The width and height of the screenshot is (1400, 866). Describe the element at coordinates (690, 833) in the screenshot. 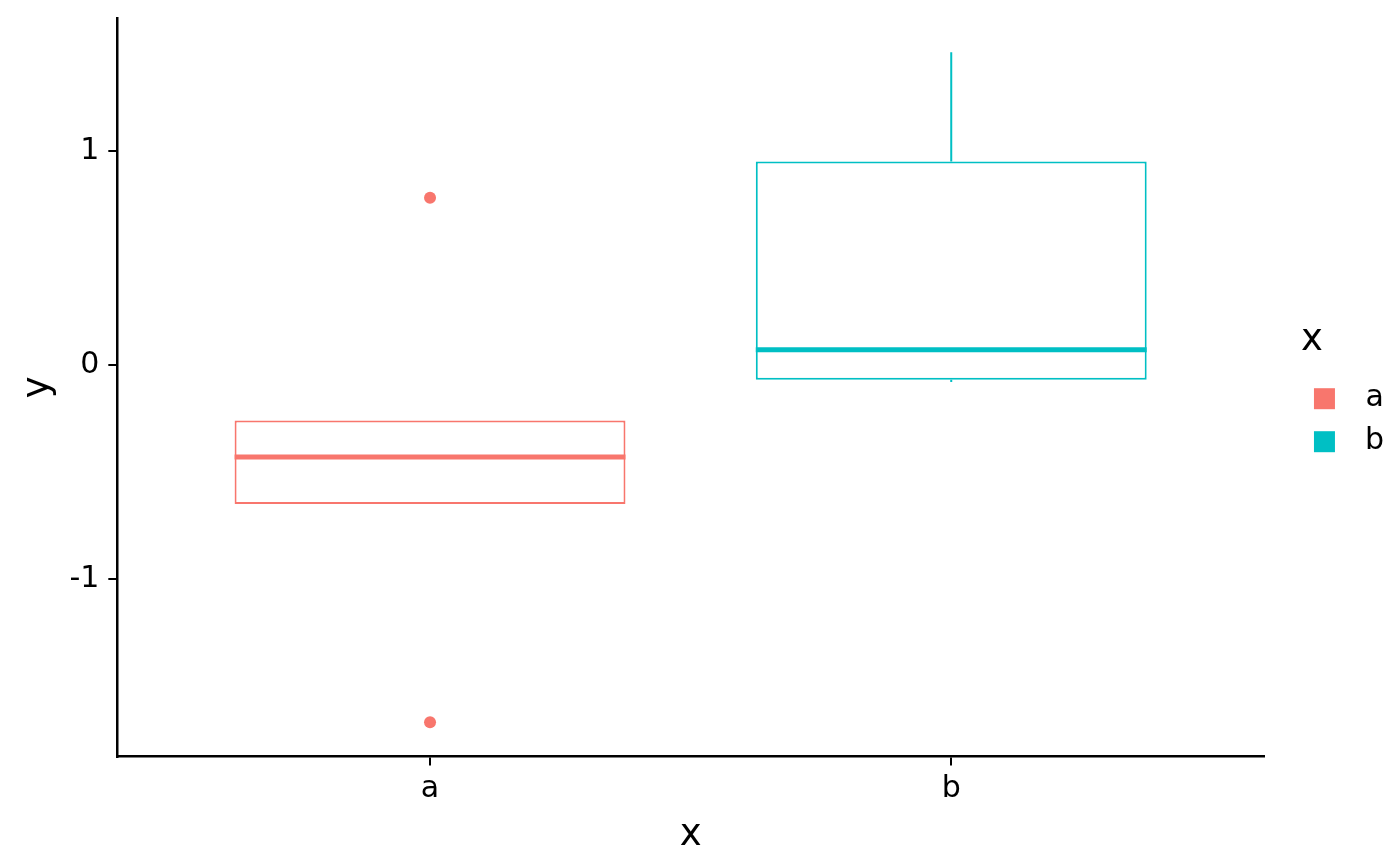

I see `x-axis-title: x` at that location.